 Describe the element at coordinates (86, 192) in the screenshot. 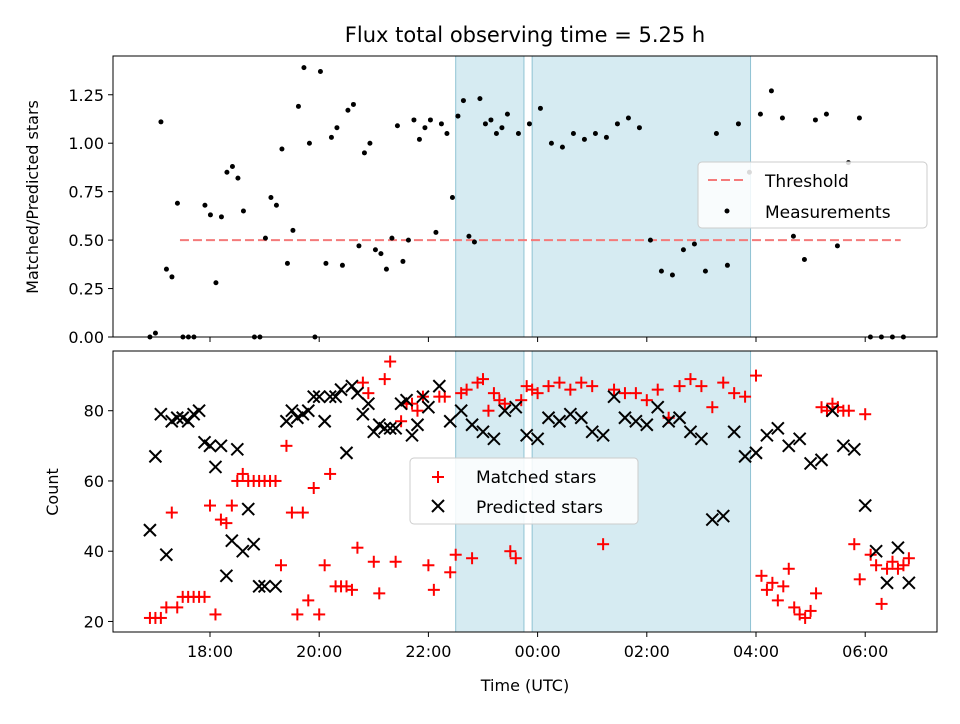

I see `top-ytick-label: 0.75` at that location.